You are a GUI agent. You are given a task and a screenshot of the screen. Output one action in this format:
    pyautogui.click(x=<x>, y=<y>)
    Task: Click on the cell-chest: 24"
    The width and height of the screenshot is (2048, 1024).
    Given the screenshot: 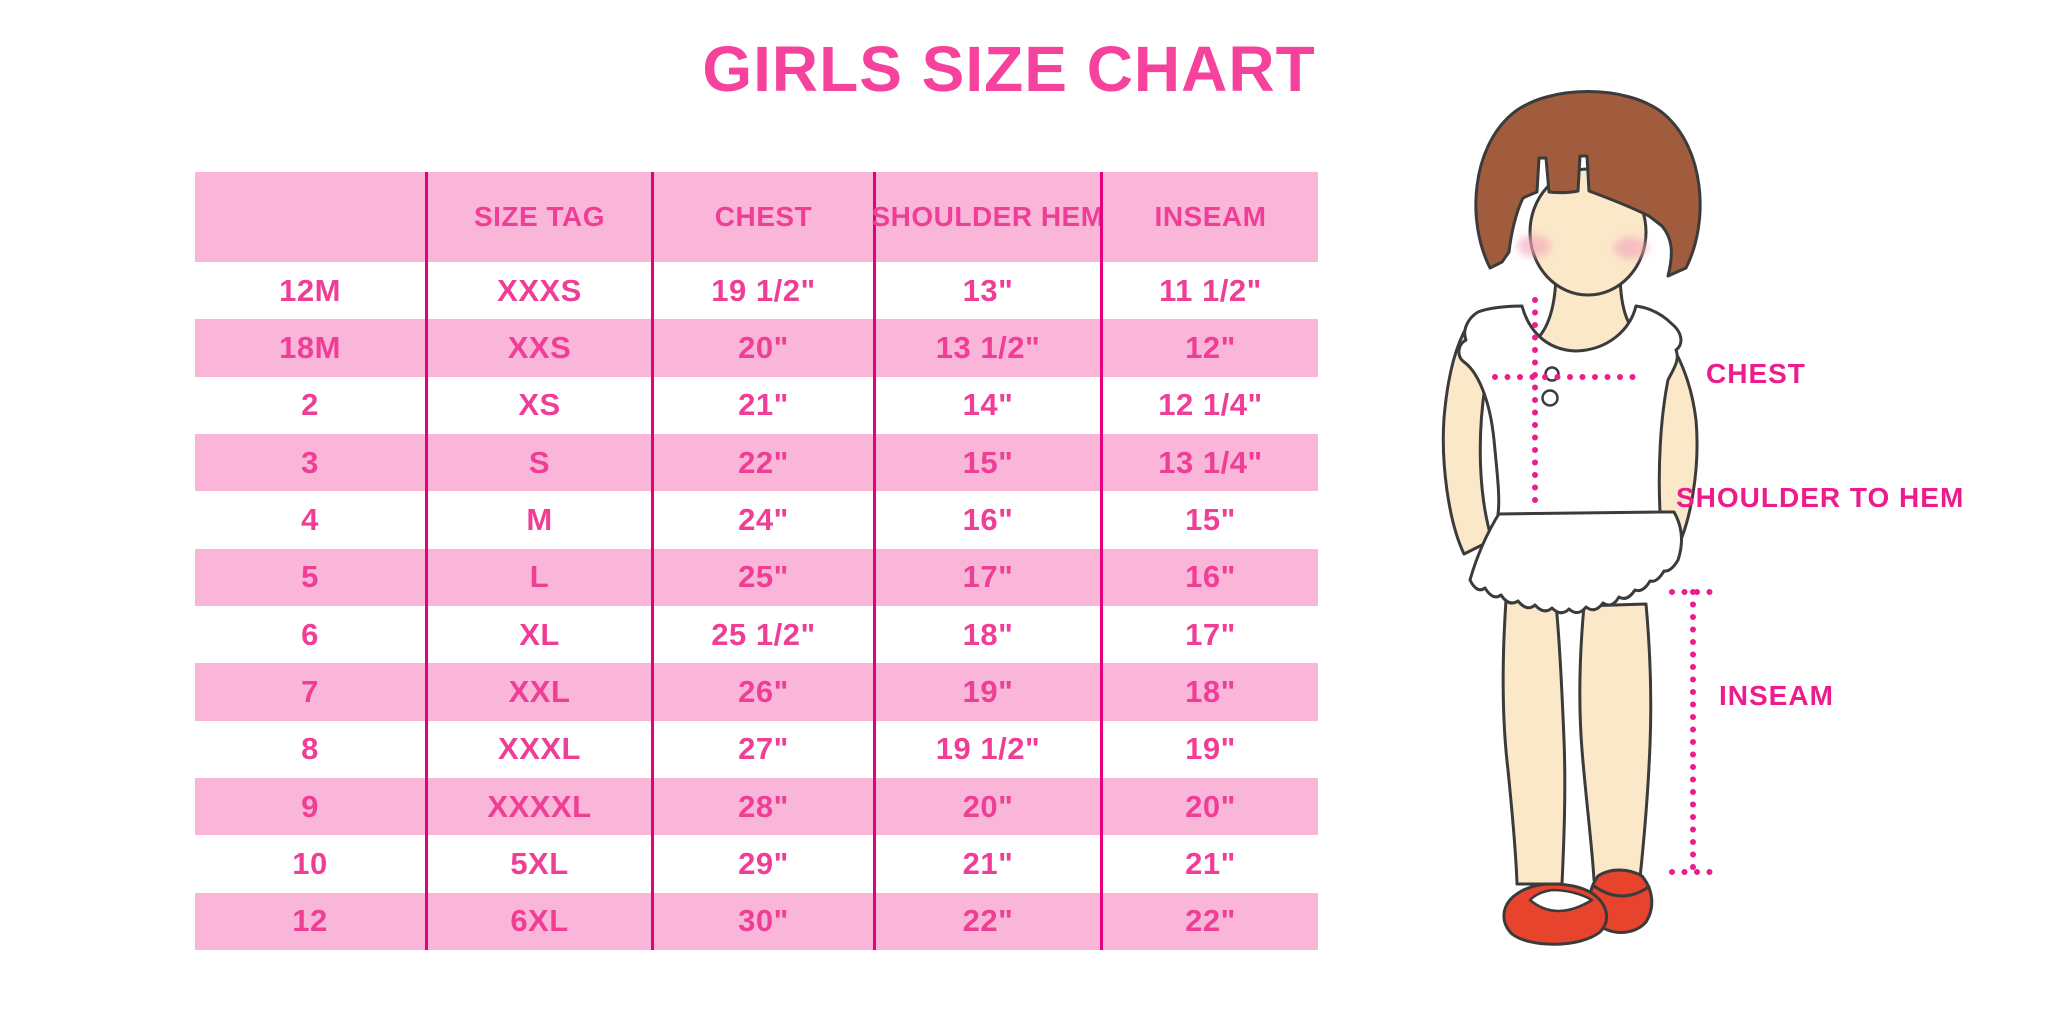 What is the action you would take?
    pyautogui.click(x=762, y=520)
    